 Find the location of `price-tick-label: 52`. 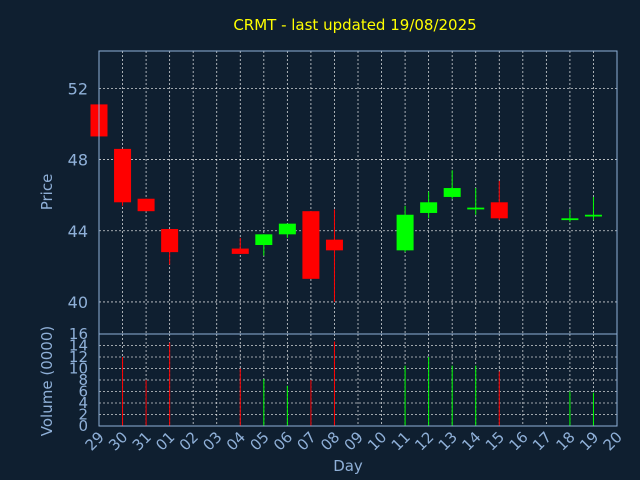

price-tick-label: 52 is located at coordinates (78, 88).